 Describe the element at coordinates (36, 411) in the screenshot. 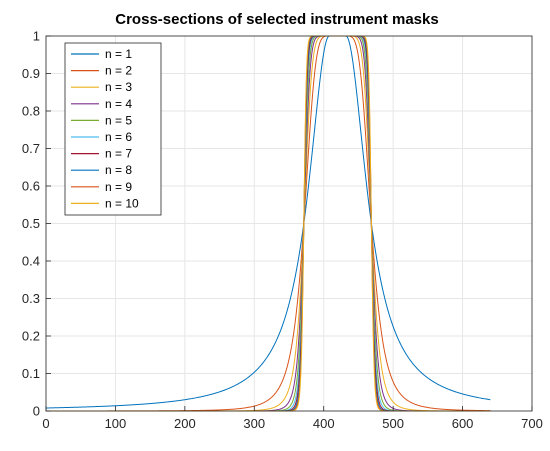

I see `y-tick-label: 0` at that location.